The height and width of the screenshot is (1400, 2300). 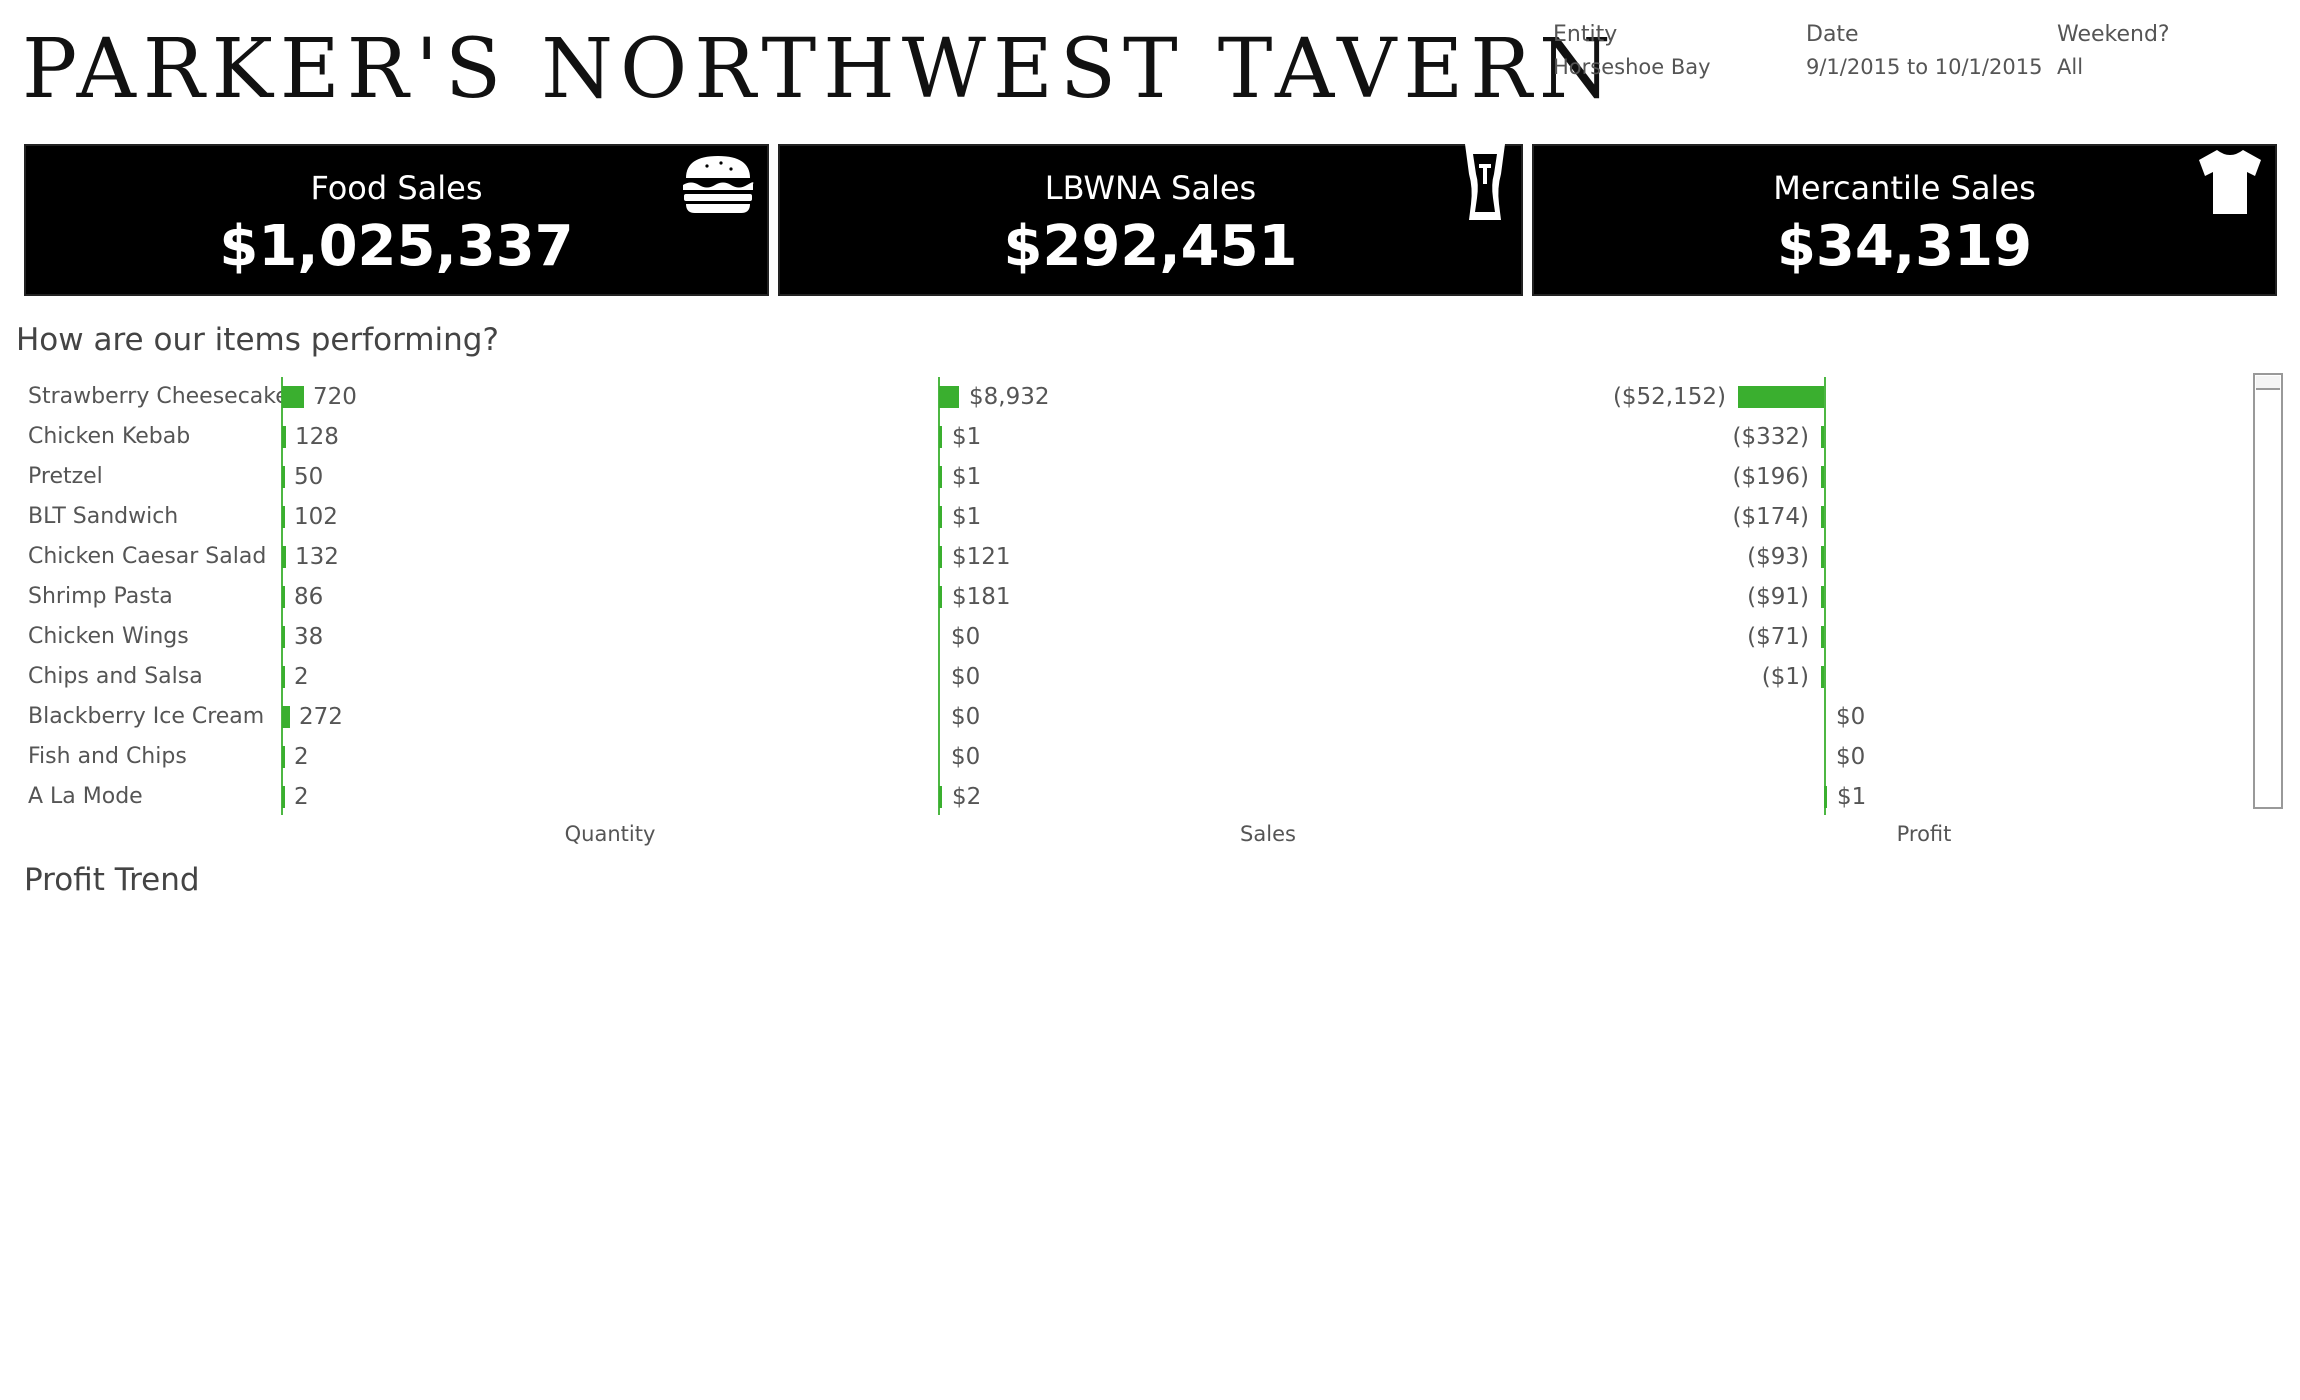 What do you see at coordinates (107, 756) in the screenshot?
I see `item-name: Fish and Chips` at bounding box center [107, 756].